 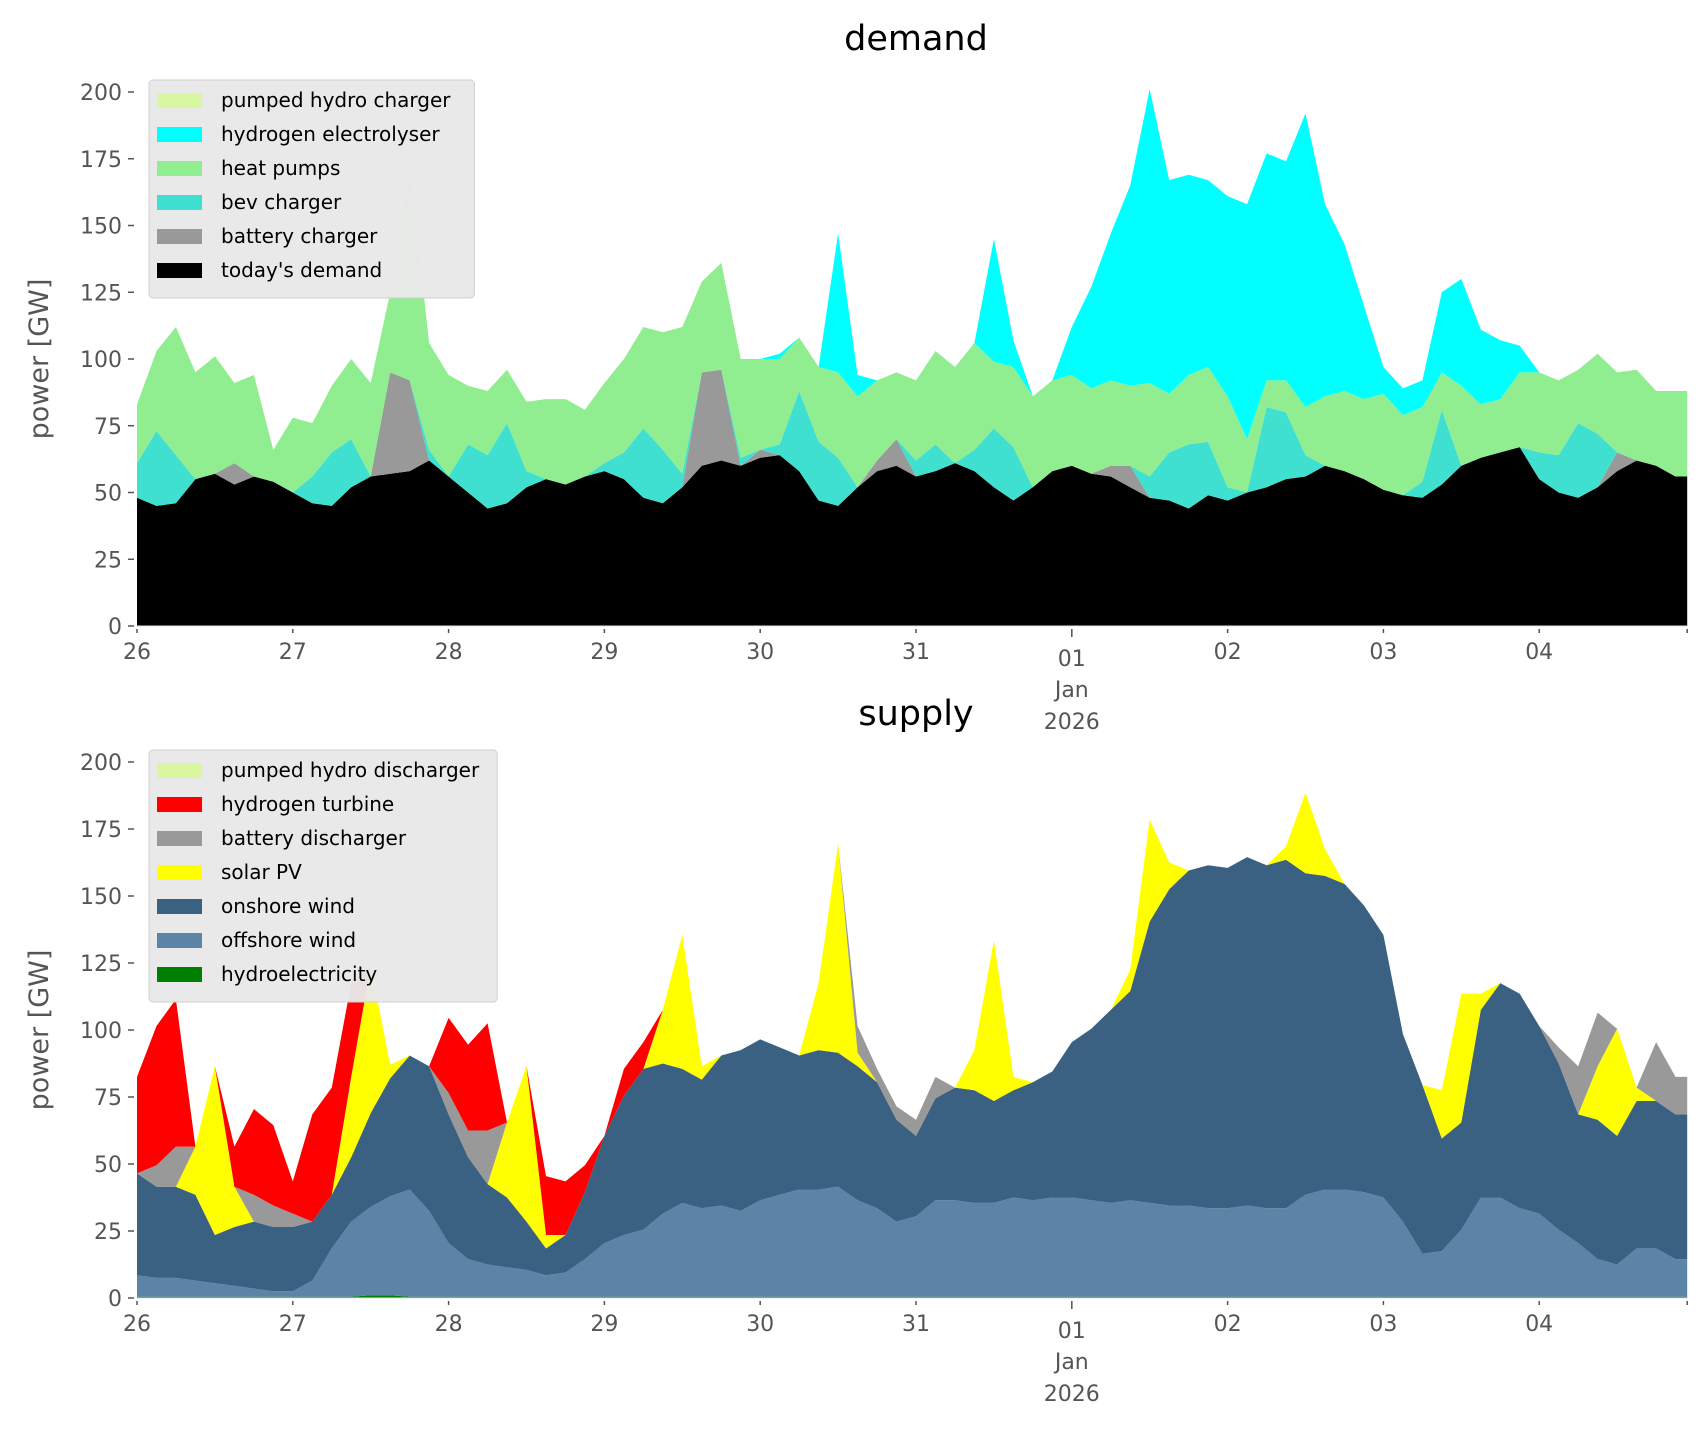 What do you see at coordinates (299, 236) in the screenshot?
I see `legend-label: battery charger` at bounding box center [299, 236].